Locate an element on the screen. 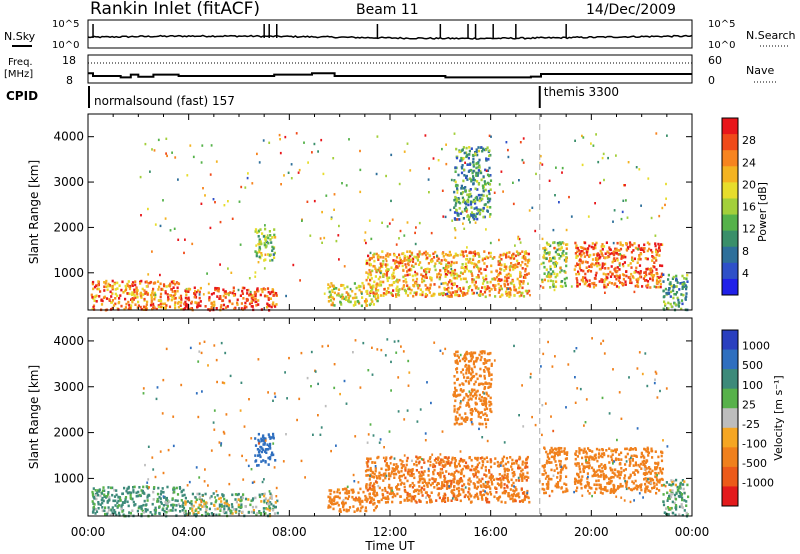 The image size is (800, 554). freq-right-tick-high: 60 is located at coordinates (715, 60).